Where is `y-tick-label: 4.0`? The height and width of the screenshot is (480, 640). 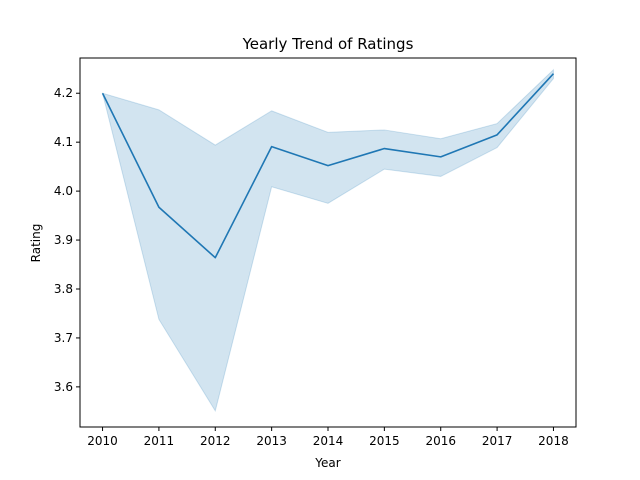
y-tick-label: 4.0 is located at coordinates (63, 191).